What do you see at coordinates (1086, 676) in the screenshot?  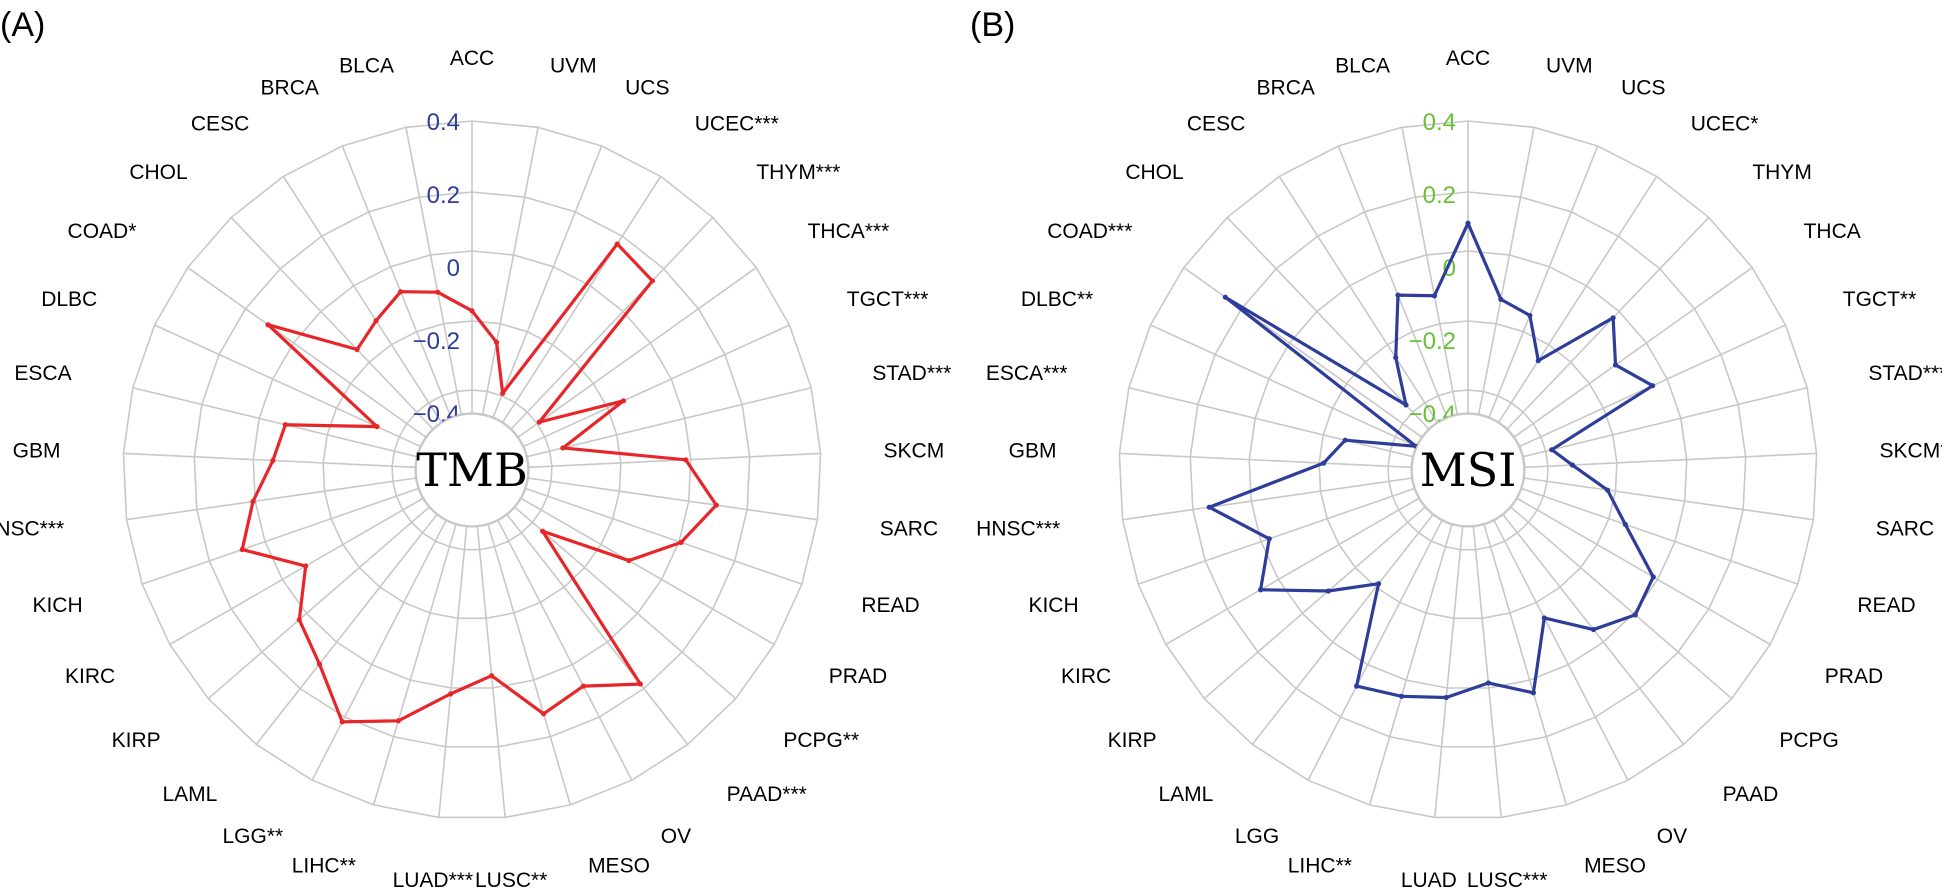 I see `category-label: KIRC` at bounding box center [1086, 676].